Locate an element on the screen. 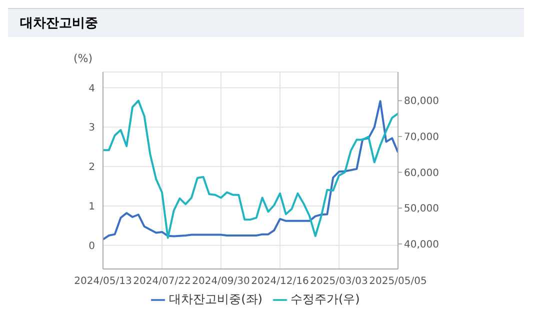 The width and height of the screenshot is (533, 332). chart-title: 대차잔고비중 is located at coordinates (266, 22).